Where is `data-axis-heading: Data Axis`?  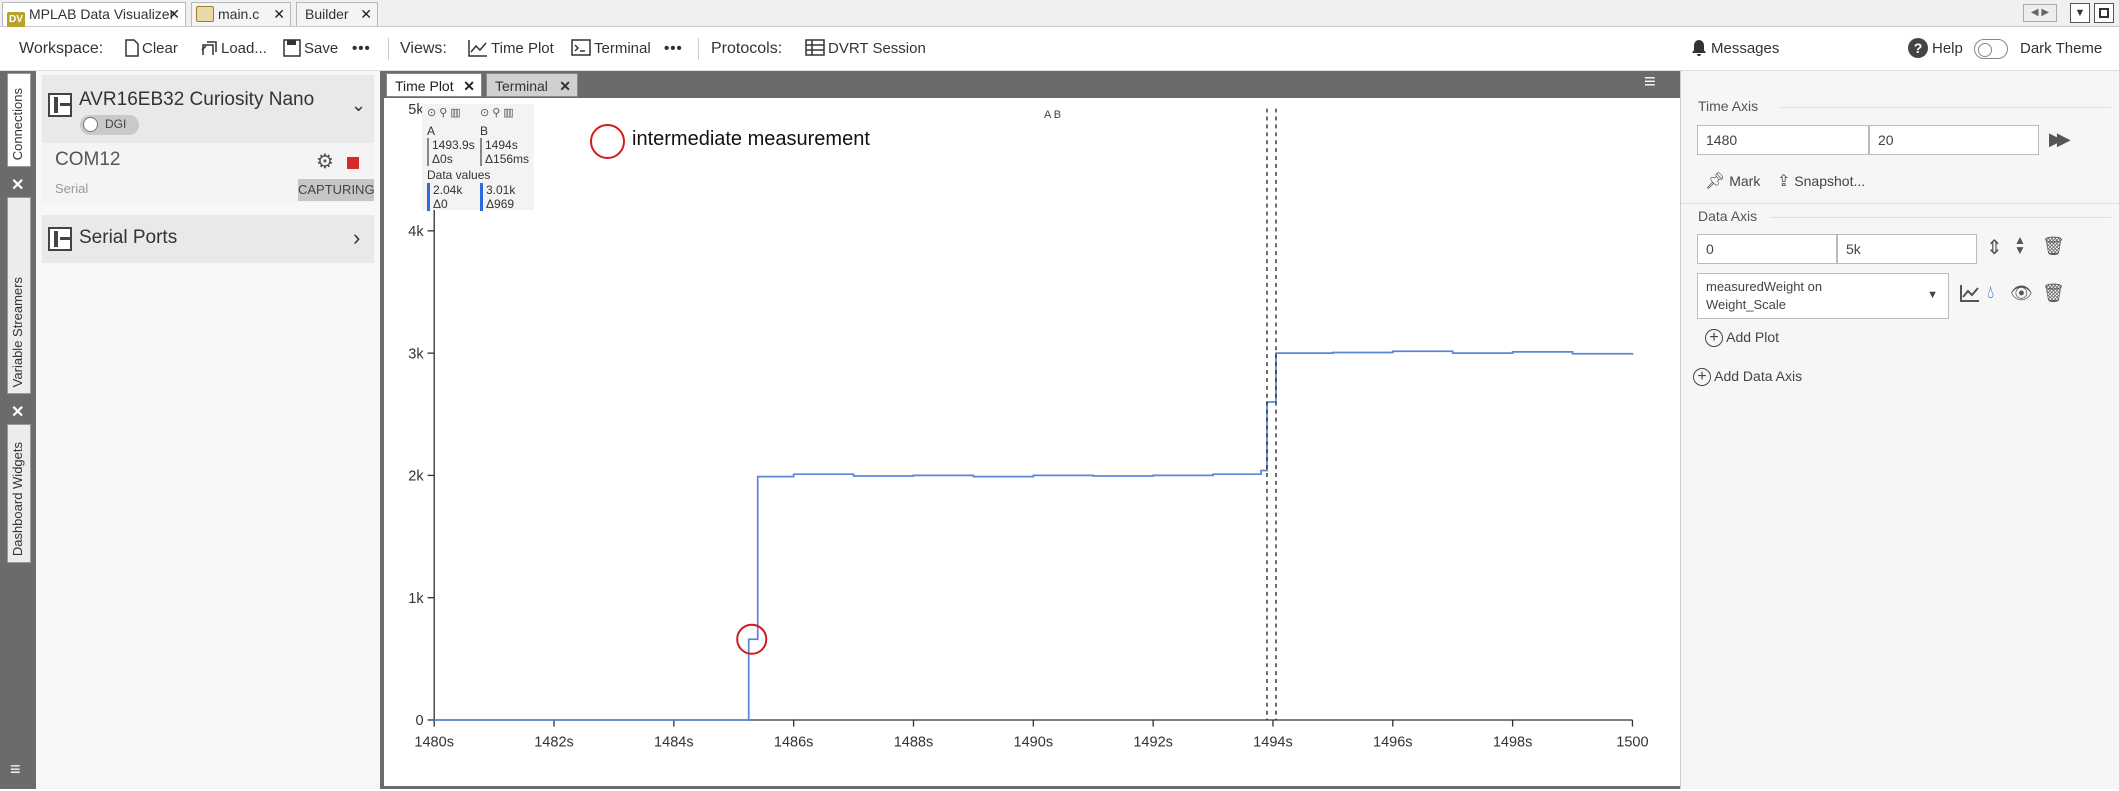
data-axis-heading: Data Axis is located at coordinates (1727, 216).